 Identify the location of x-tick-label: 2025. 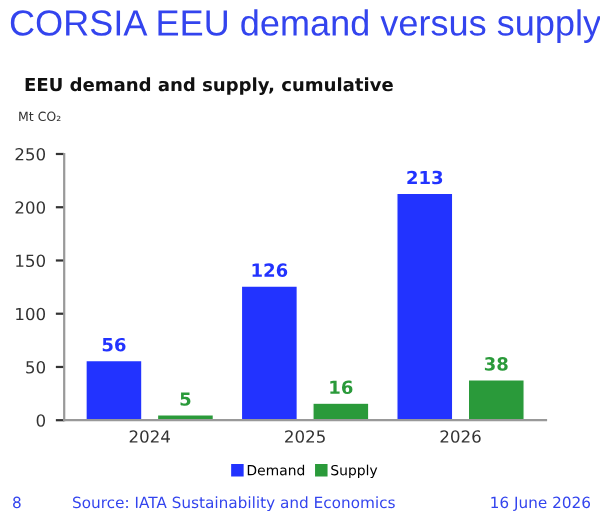
(305, 436).